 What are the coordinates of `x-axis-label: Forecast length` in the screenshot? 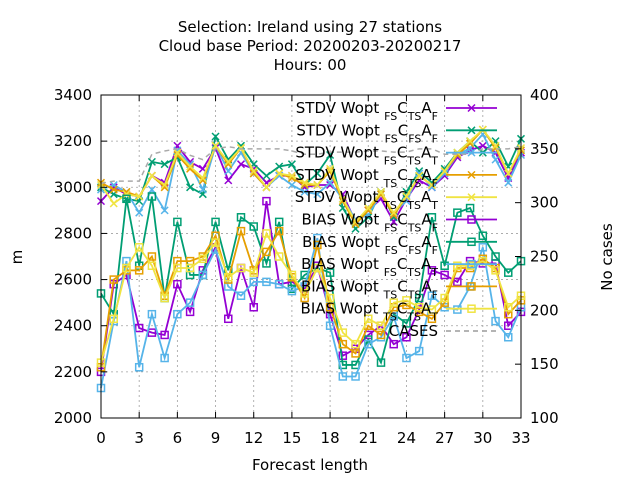 It's located at (310, 465).